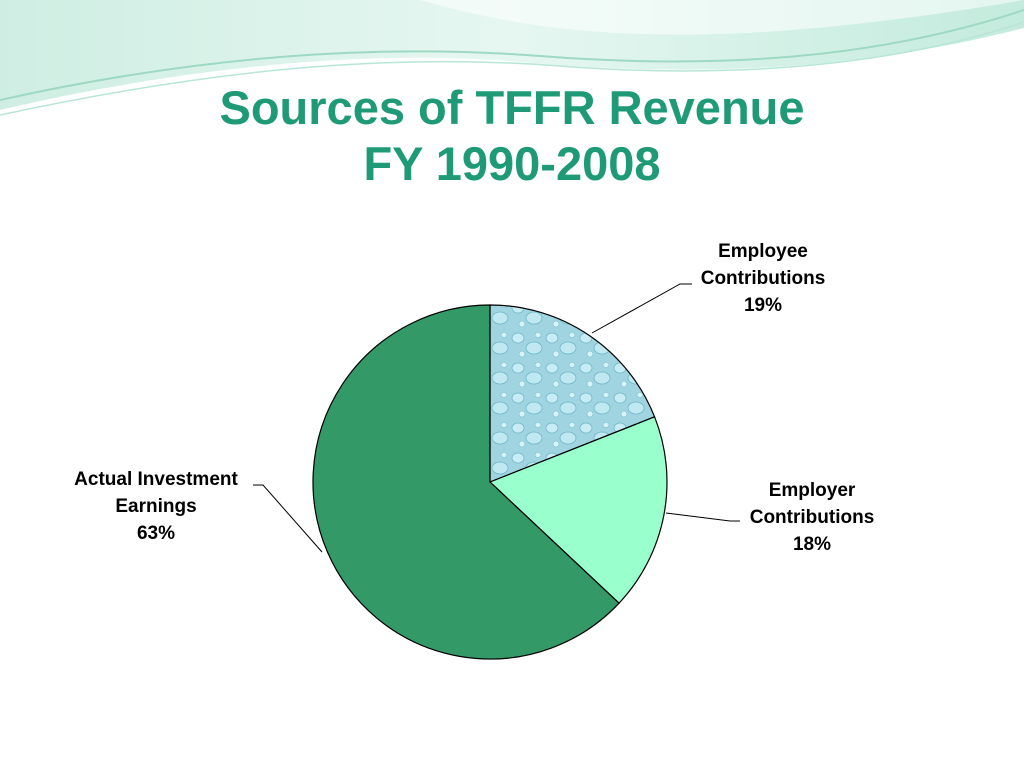 This screenshot has height=768, width=1024. What do you see at coordinates (812, 544) in the screenshot?
I see `slice-value-label: 18%` at bounding box center [812, 544].